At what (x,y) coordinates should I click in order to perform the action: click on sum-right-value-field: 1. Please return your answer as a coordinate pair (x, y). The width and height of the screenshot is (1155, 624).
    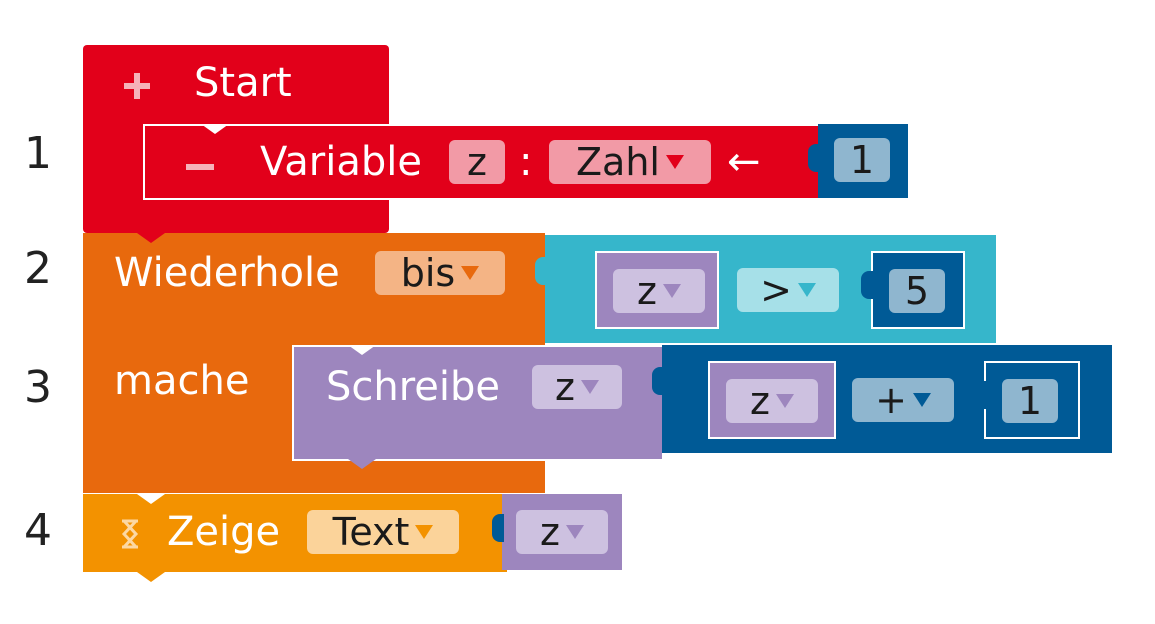
    Looking at the image, I should click on (1030, 401).